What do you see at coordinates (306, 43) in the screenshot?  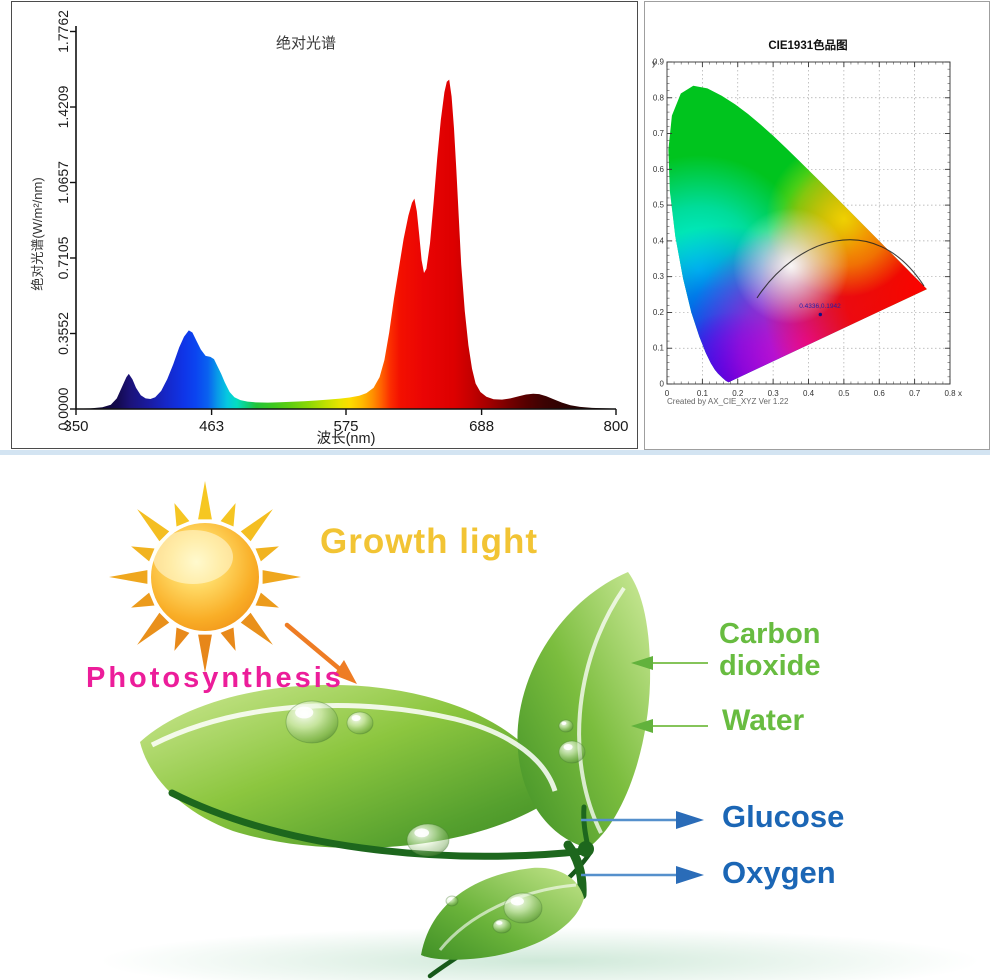 I see `spectrum-title: 绝对光谱` at bounding box center [306, 43].